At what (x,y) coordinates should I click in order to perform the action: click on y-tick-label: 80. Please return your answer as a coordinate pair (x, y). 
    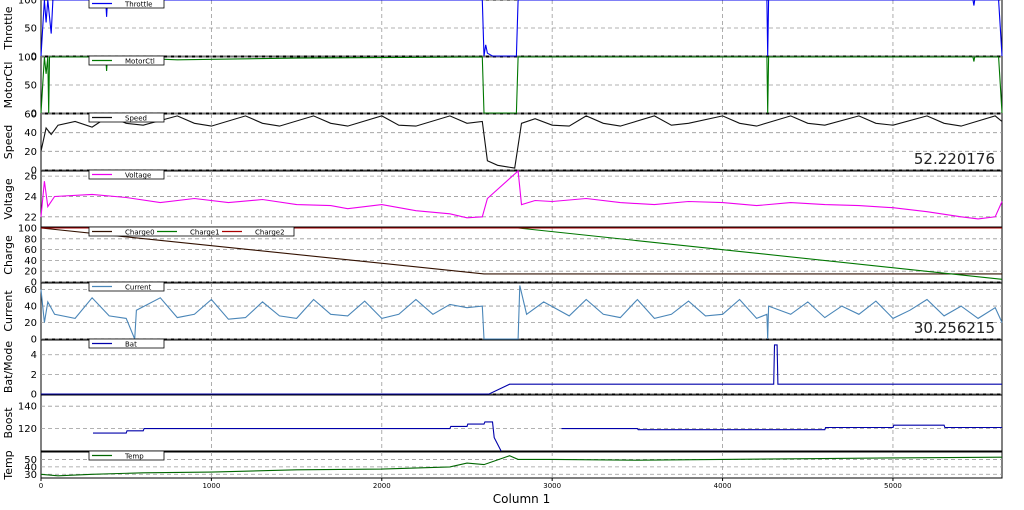
    Looking at the image, I should click on (30, 239).